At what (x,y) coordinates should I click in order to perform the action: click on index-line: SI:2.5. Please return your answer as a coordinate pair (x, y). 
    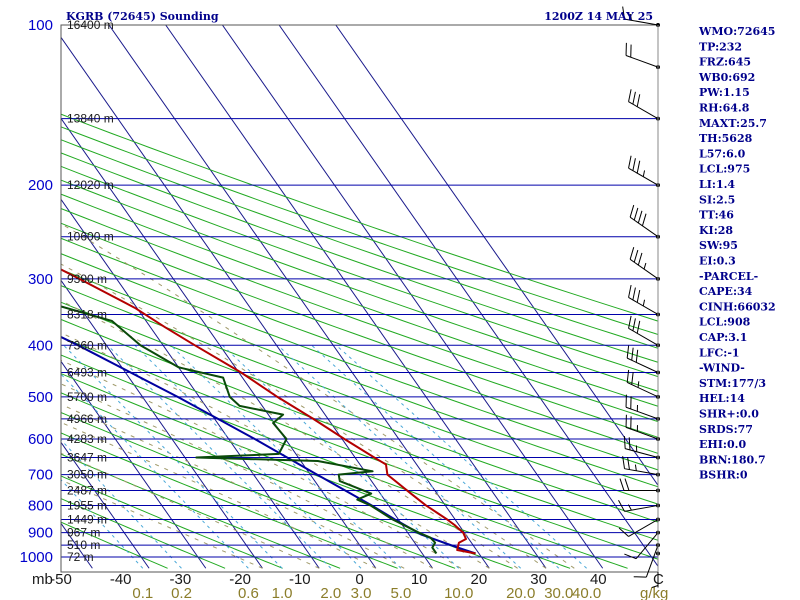
    Looking at the image, I should click on (717, 199).